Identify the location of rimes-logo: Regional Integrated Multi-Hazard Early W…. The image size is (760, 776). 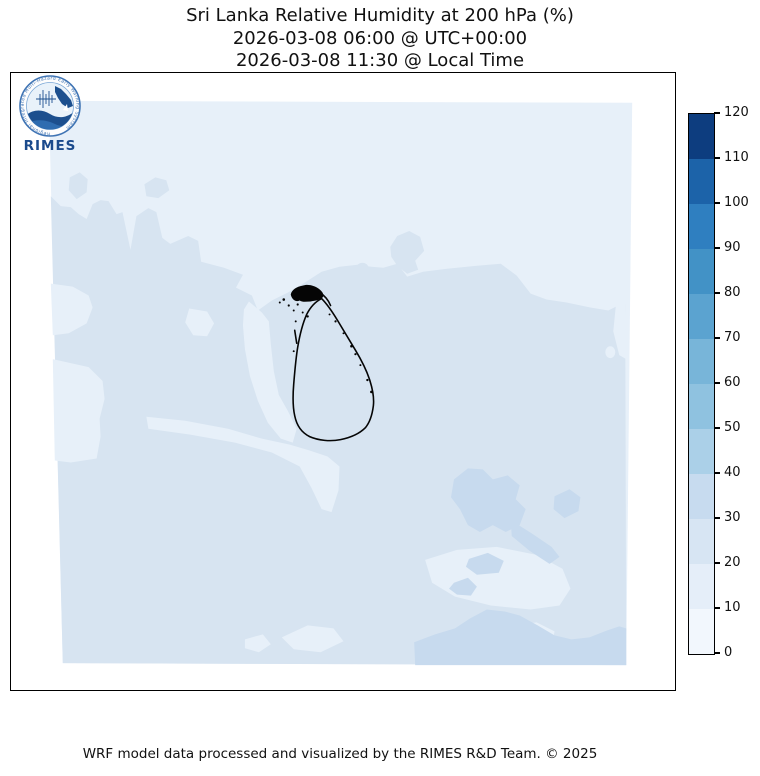
(50, 114).